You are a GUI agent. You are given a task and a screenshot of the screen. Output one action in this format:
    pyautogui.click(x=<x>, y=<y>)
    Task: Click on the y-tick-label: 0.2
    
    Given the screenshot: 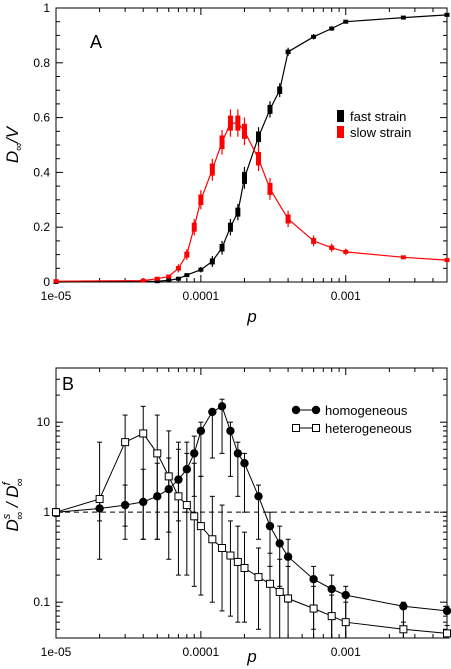 What is the action you would take?
    pyautogui.click(x=41, y=227)
    